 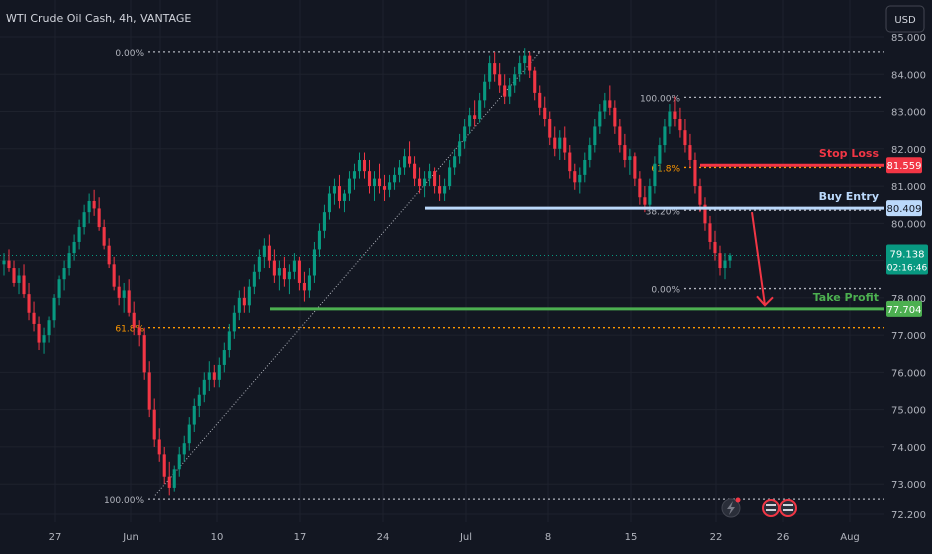 What do you see at coordinates (905, 19) in the screenshot?
I see `currency-button: USD` at bounding box center [905, 19].